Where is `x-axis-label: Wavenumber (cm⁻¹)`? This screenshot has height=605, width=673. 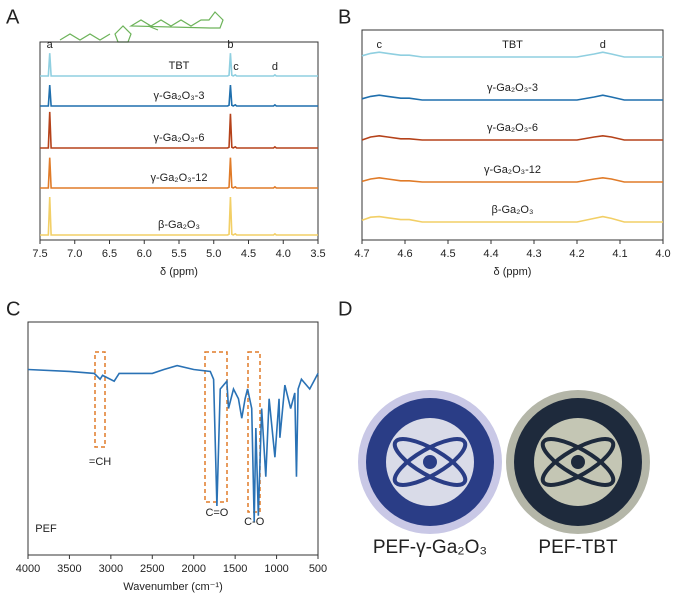
x-axis-label: Wavenumber (cm⁻¹) is located at coordinates (173, 587).